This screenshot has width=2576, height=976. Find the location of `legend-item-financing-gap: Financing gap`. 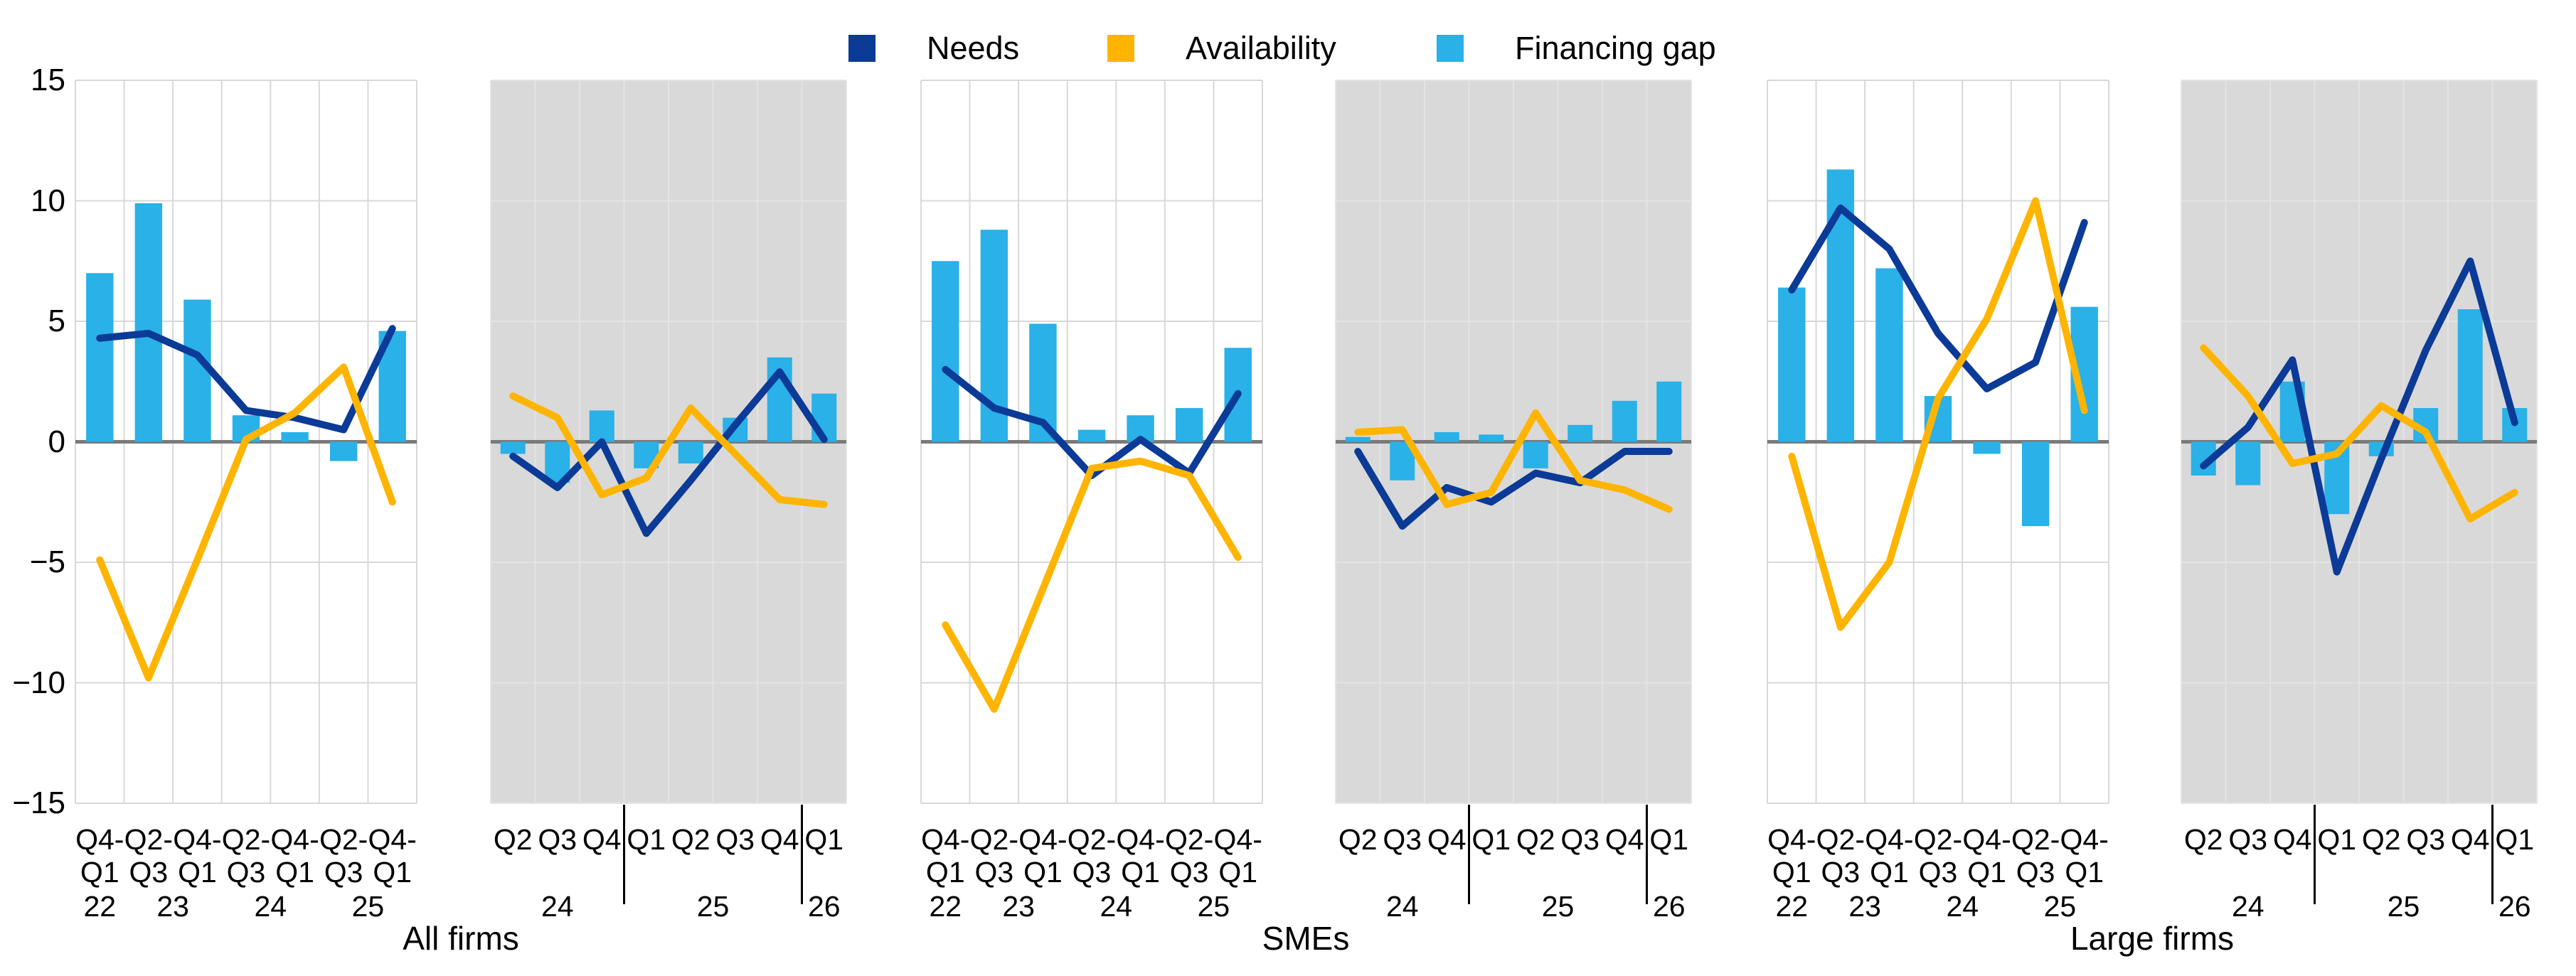

legend-item-financing-gap: Financing gap is located at coordinates (1576, 48).